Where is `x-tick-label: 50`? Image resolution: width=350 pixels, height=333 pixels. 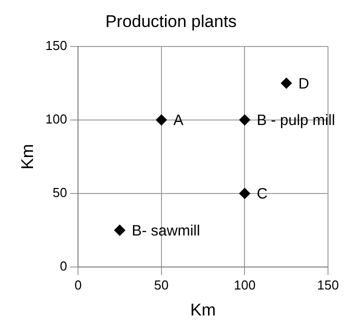 x-tick-label: 50 is located at coordinates (161, 284).